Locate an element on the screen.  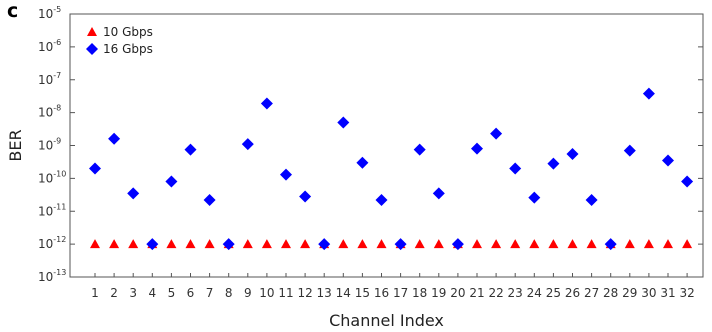
x-tick-label: 4 is located at coordinates (152, 293).